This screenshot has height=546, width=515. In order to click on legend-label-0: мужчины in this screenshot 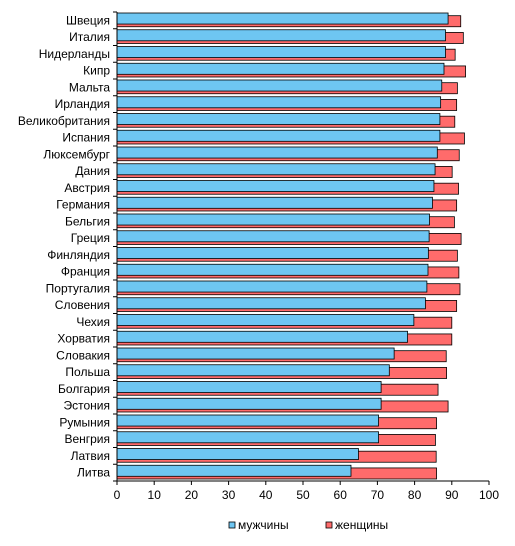, I will do `click(263, 525)`.